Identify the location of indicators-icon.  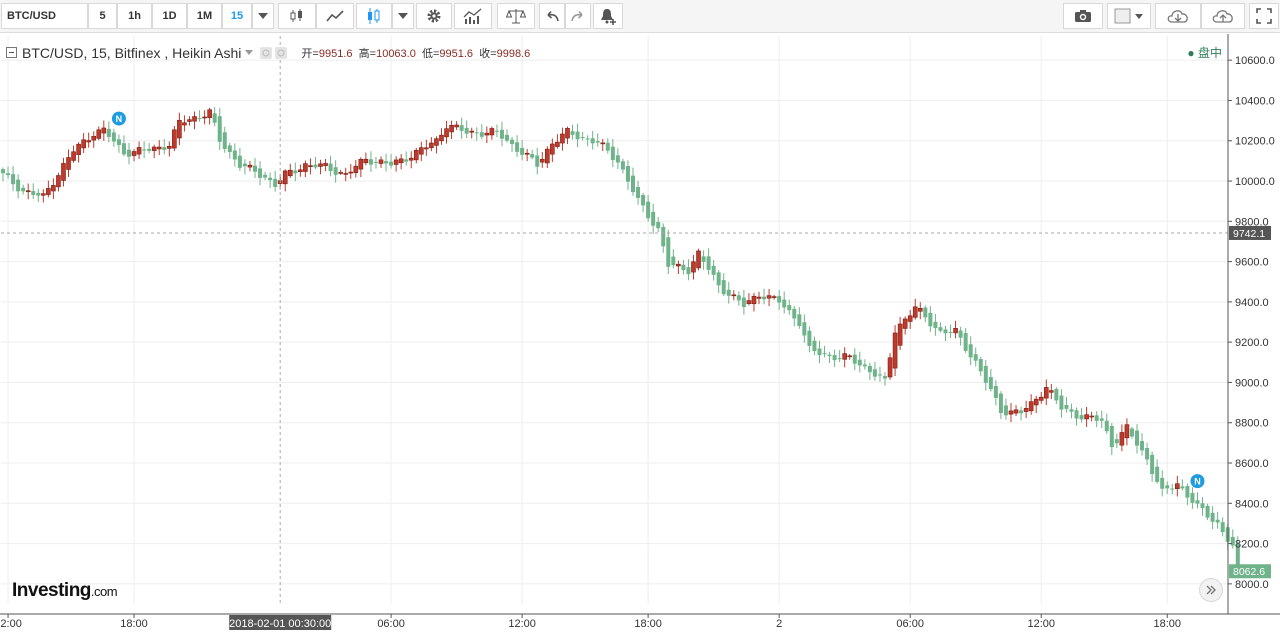
(472, 16).